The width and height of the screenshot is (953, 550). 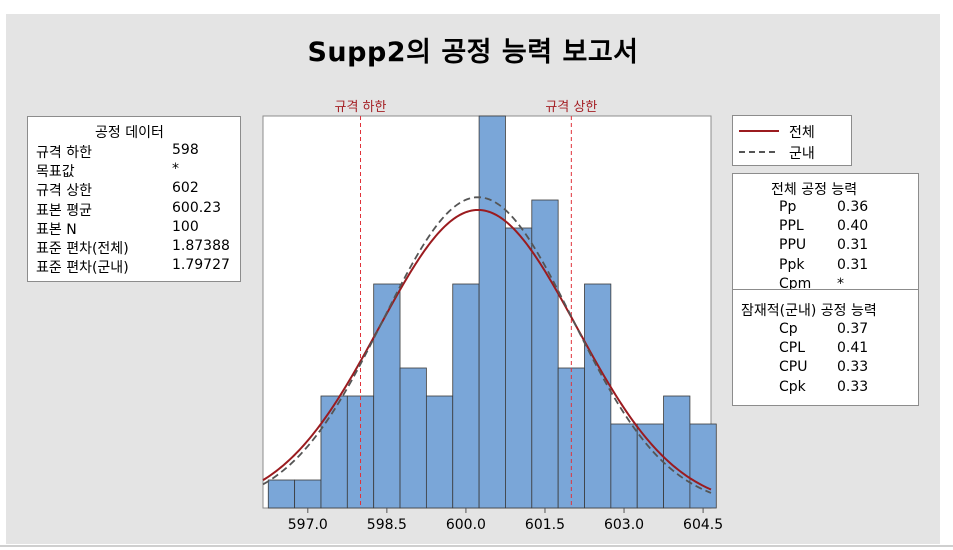 What do you see at coordinates (308, 525) in the screenshot?
I see `x-tick-label: 597.0` at bounding box center [308, 525].